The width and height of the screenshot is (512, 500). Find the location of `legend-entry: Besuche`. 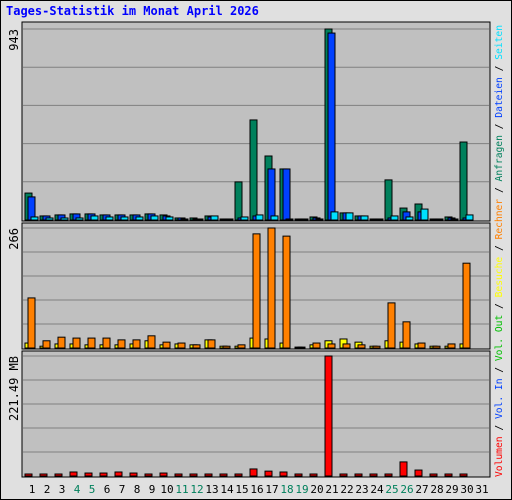

legend-entry: Besuche is located at coordinates (499, 277).